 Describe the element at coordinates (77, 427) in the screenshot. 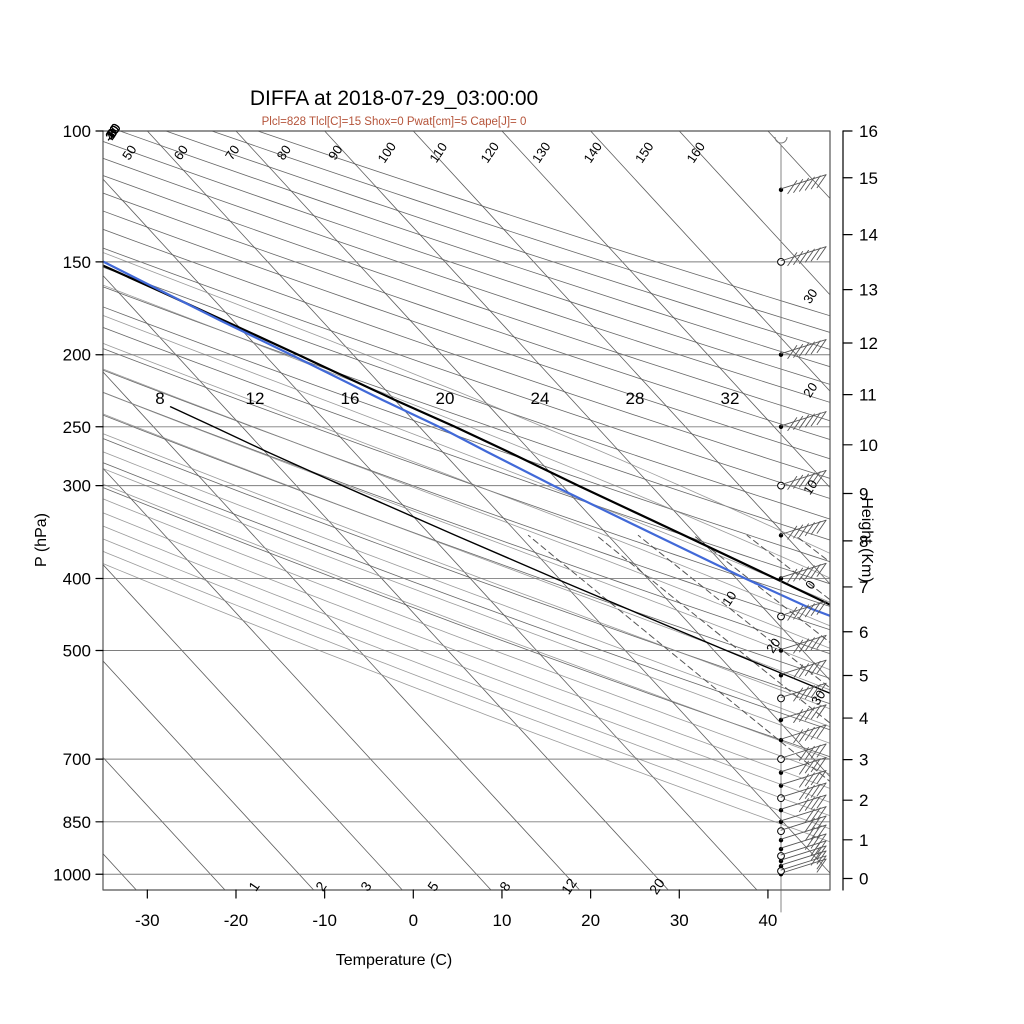

I see `grid-label: 250` at that location.